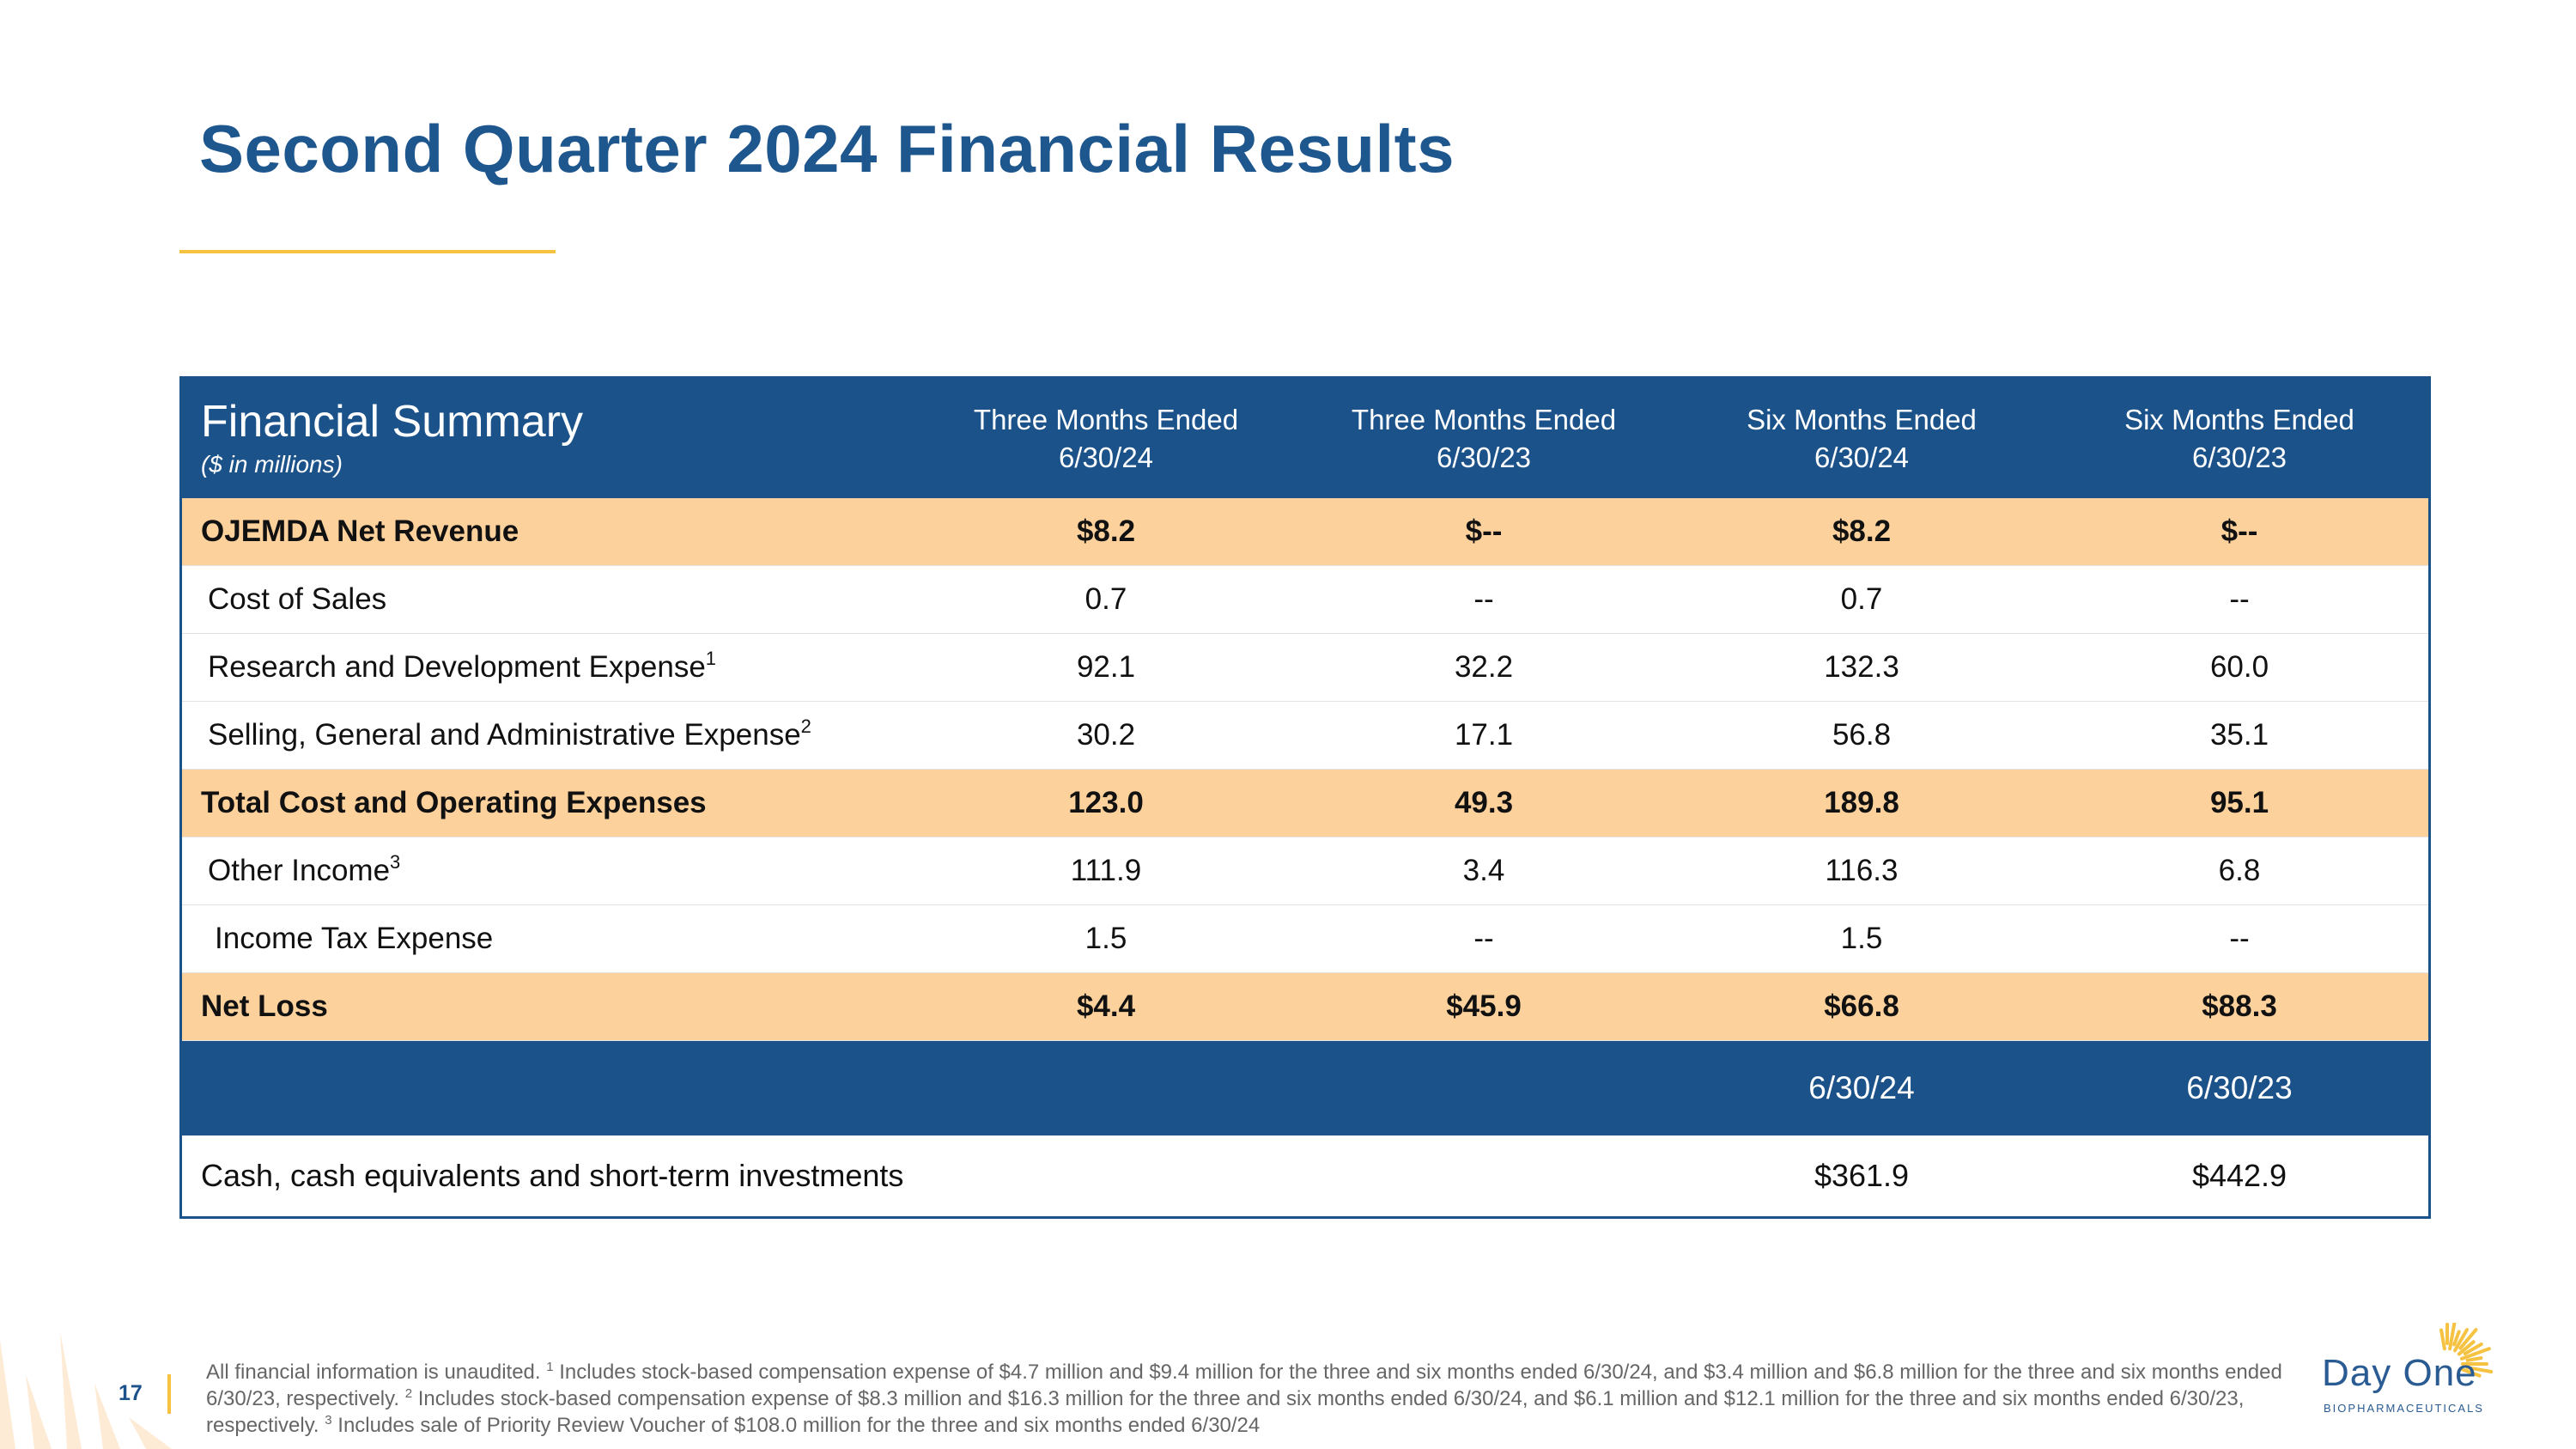  I want to click on row-value: 35.1, so click(2239, 735).